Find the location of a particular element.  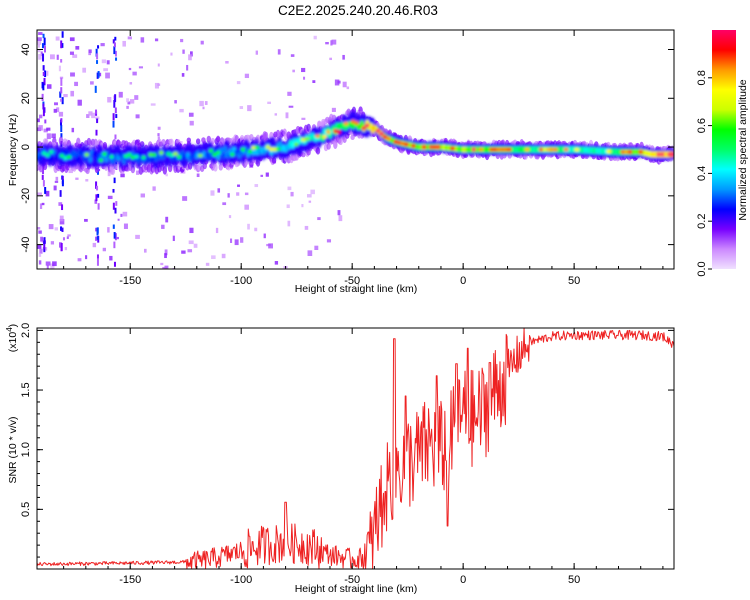

spectrogram-x-tick-label: 0 is located at coordinates (463, 281).